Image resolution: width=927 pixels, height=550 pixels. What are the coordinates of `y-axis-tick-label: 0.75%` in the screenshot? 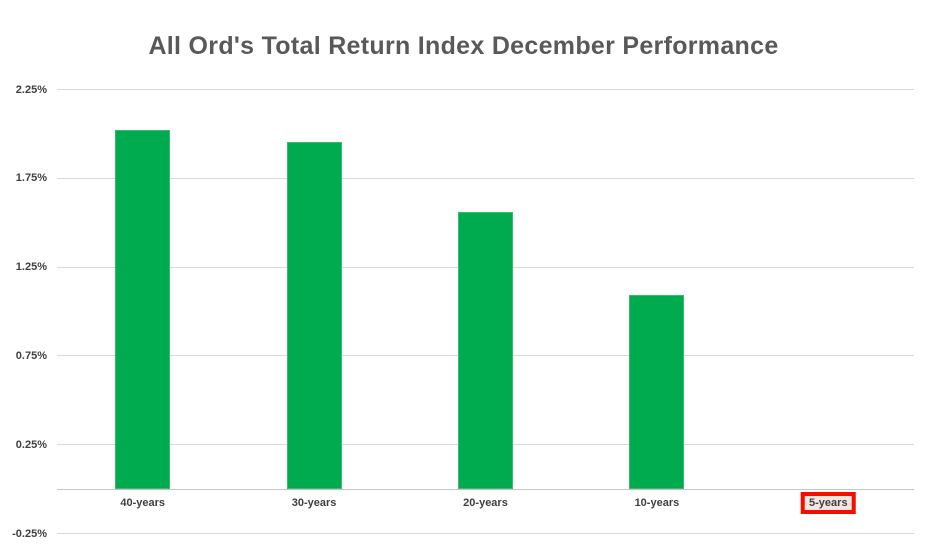 It's located at (31, 355).